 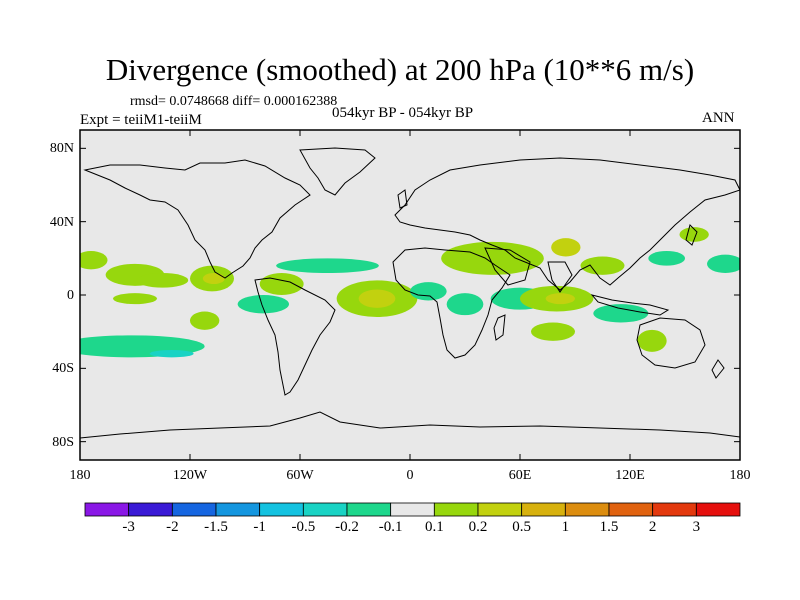 What do you see at coordinates (499, 327) in the screenshot?
I see `coastline-madagascar` at bounding box center [499, 327].